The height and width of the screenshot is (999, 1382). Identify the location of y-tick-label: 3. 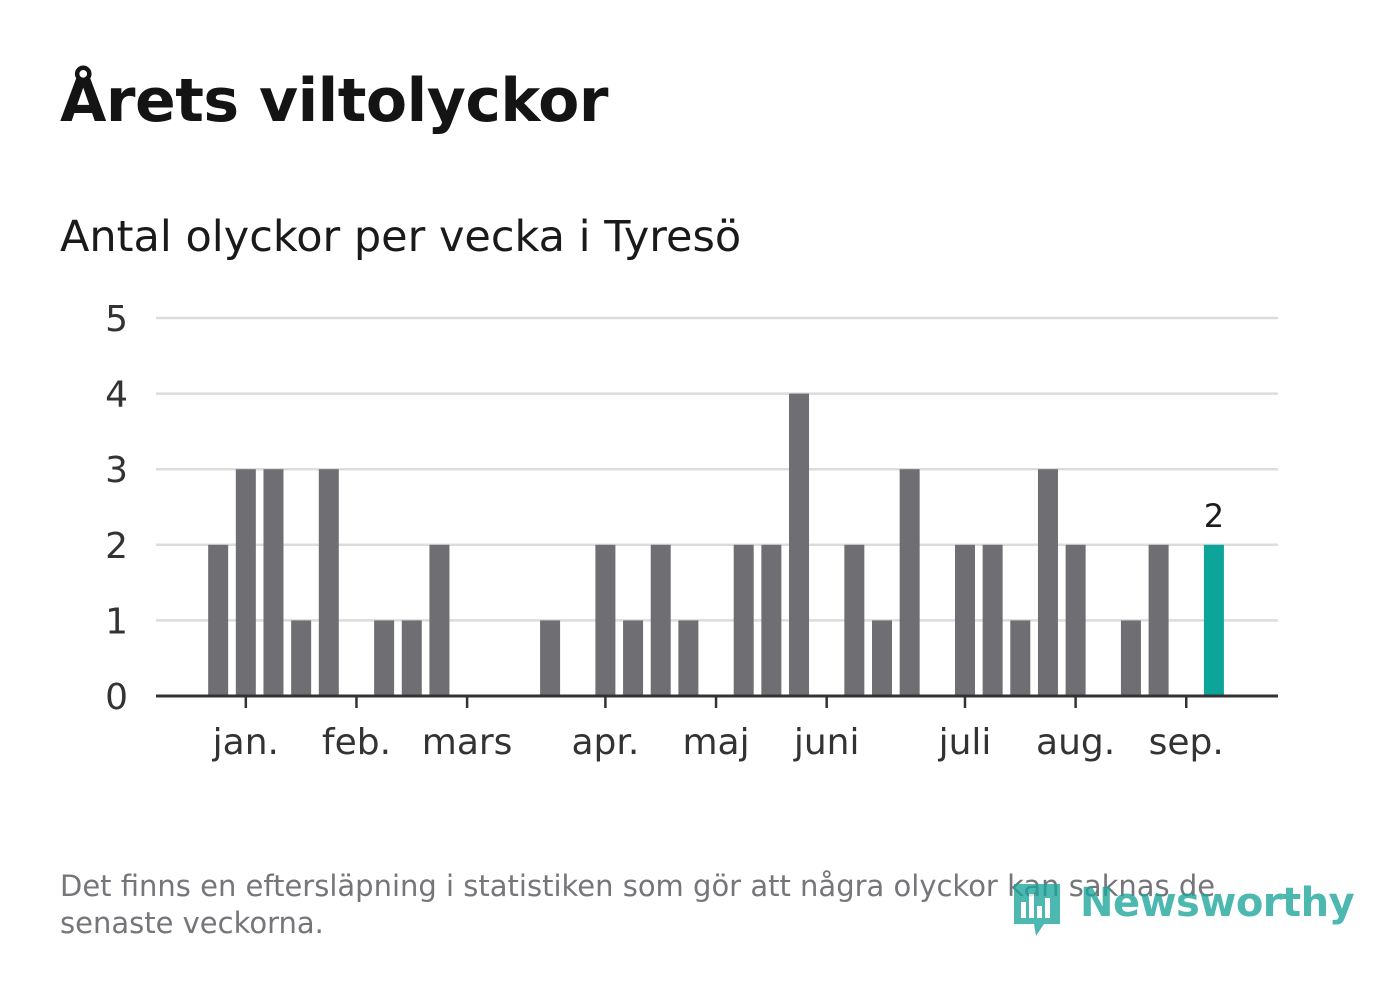
(116, 470).